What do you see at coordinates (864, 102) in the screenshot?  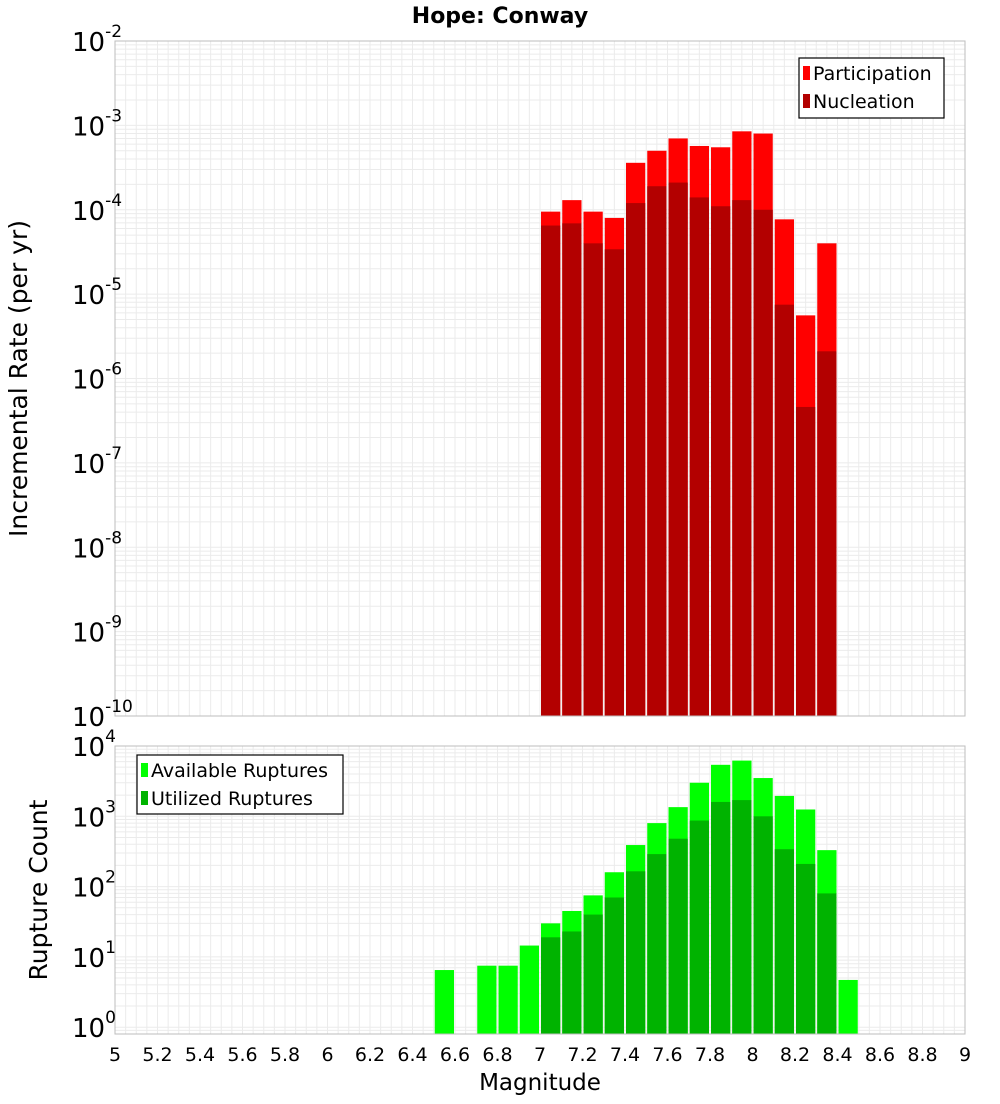 I see `legend-label: Nucleation` at bounding box center [864, 102].